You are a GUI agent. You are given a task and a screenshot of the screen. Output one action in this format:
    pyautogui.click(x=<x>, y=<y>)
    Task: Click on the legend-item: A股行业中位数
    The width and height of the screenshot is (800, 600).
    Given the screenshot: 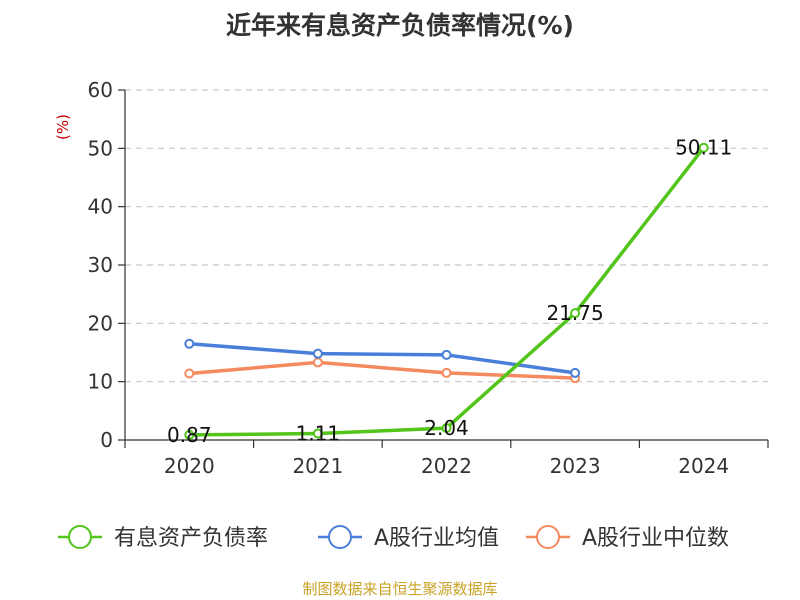 What is the action you would take?
    pyautogui.click(x=627, y=538)
    